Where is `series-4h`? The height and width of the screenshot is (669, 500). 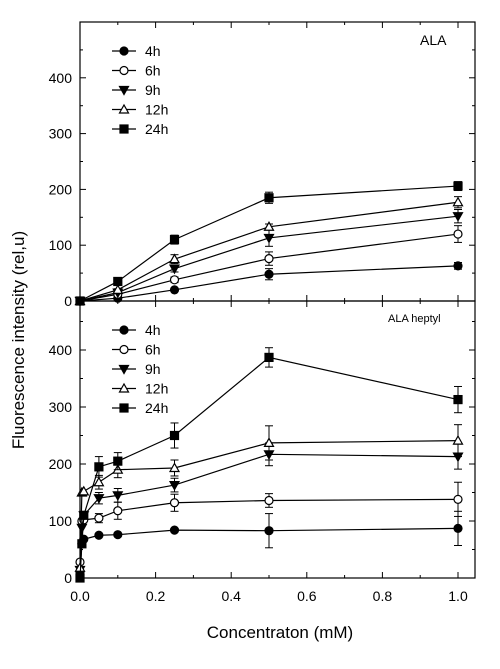
series-4h is located at coordinates (269, 543).